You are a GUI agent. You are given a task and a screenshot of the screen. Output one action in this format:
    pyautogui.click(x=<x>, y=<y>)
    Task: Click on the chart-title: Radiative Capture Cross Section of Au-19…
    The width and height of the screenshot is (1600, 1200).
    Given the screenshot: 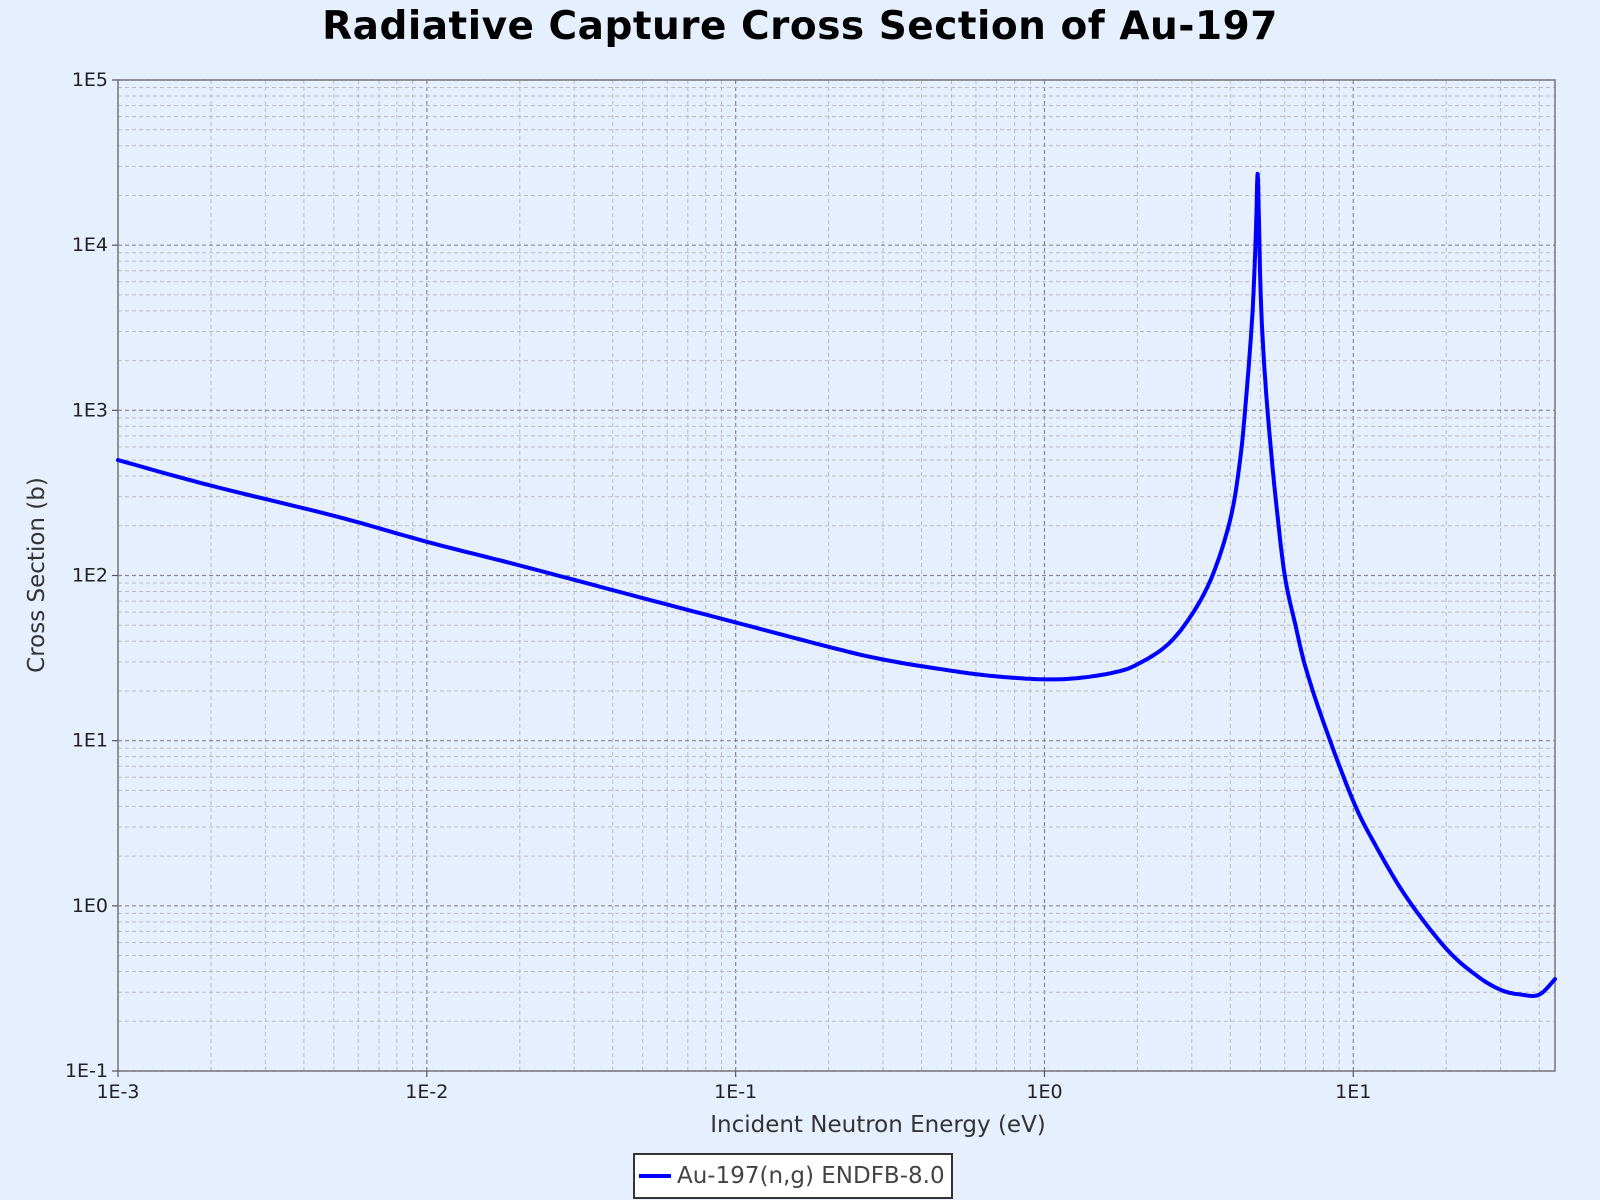 What is the action you would take?
    pyautogui.click(x=800, y=26)
    